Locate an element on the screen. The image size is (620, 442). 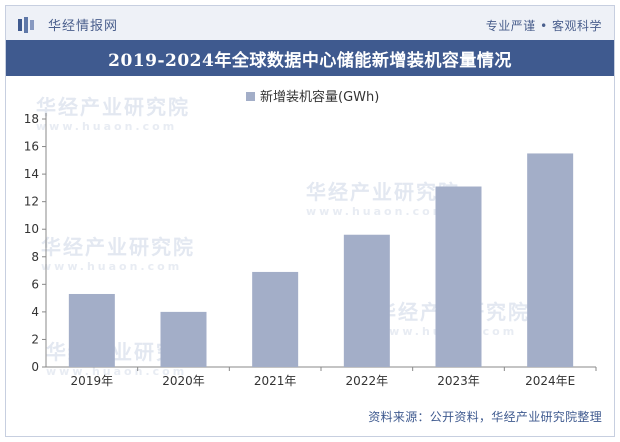
x-tick-label: 2020年 is located at coordinates (183, 381).